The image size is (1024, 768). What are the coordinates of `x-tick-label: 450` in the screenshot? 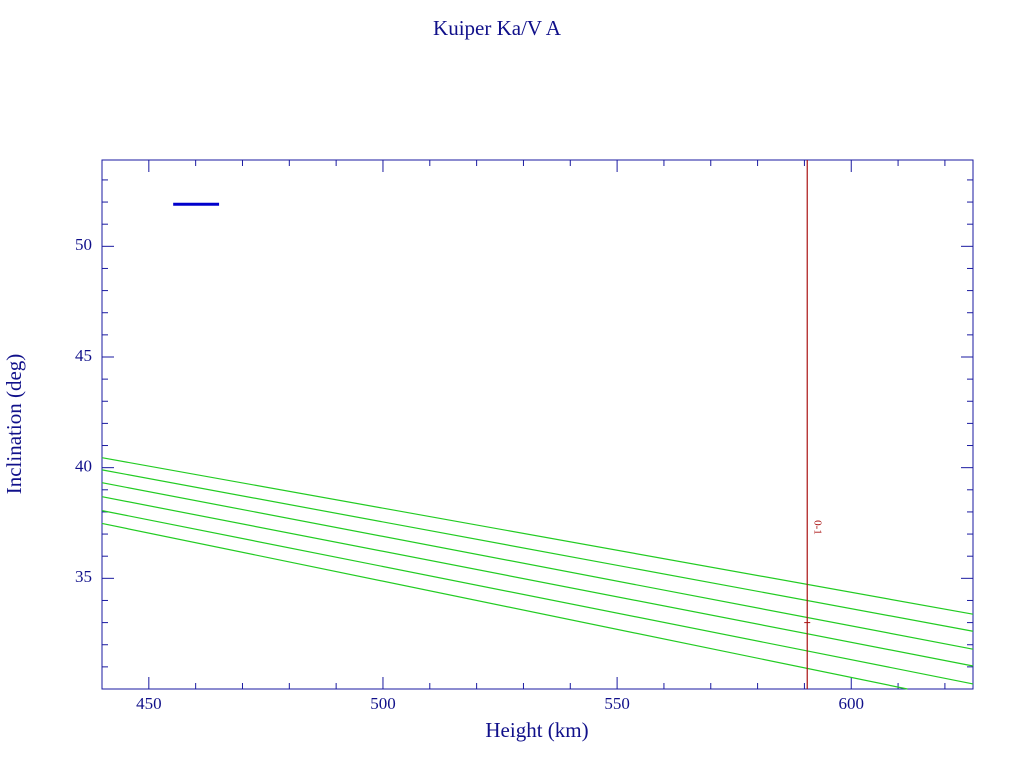 It's located at (149, 703).